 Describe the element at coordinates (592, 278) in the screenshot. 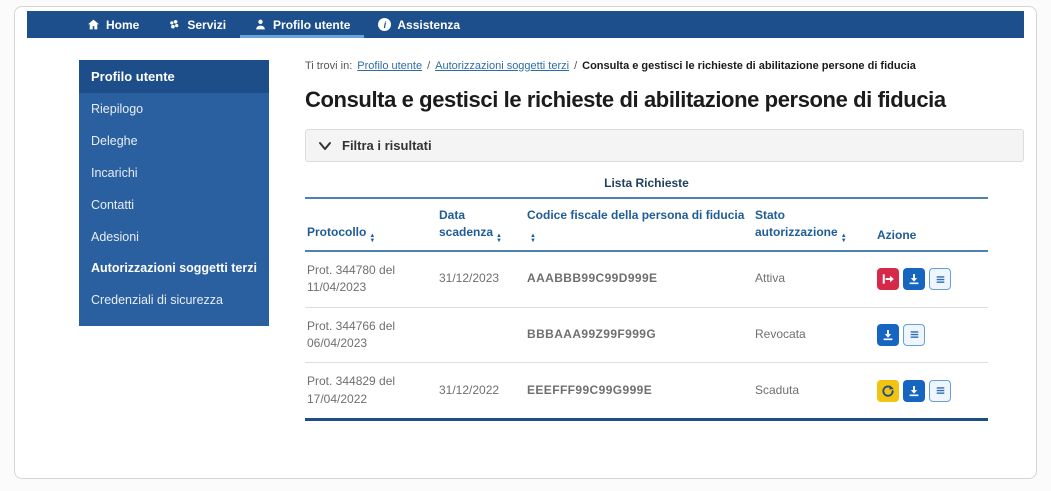

I see `cell-codice-fiscale: AAABBB99C99D999E` at that location.